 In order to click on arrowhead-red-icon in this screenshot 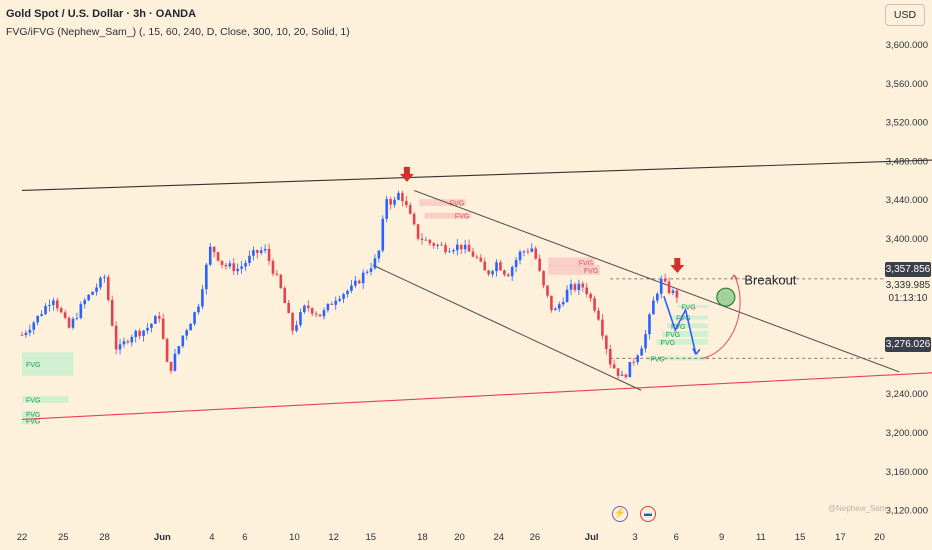, I will do `click(734, 277)`.